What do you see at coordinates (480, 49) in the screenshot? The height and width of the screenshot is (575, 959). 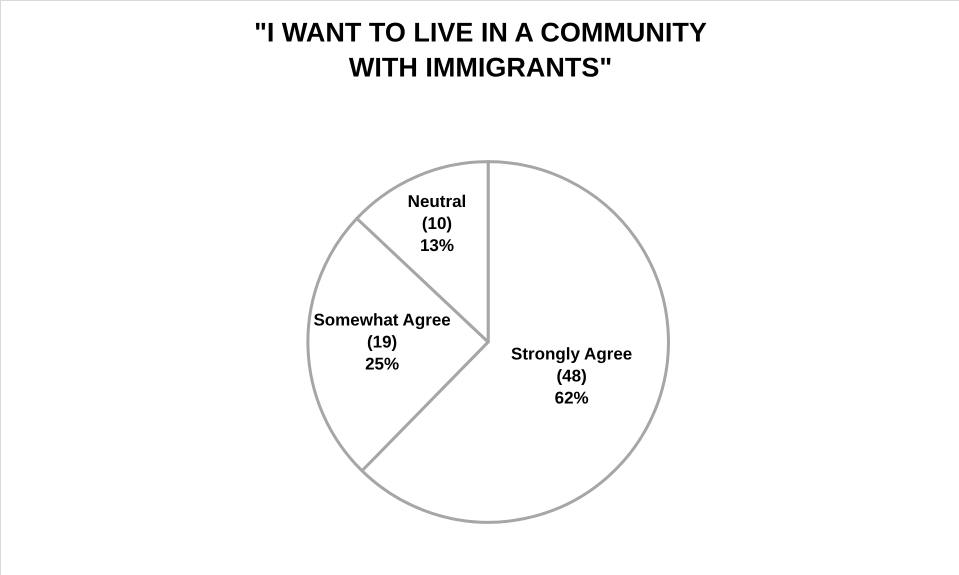 I see `chart-title: "I WANT TO LIVE IN A COMMUNITY WITH IMMIGRANTS"` at bounding box center [480, 49].